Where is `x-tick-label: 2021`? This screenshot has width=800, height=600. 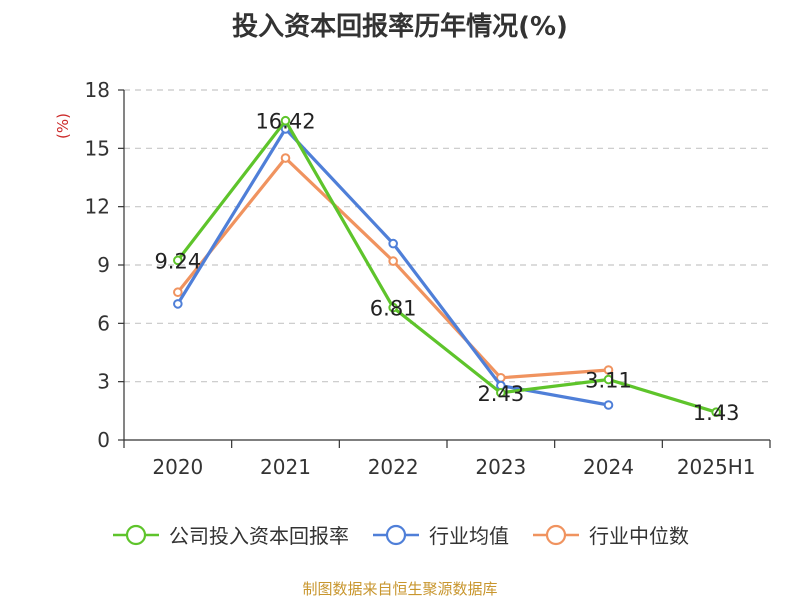
x-tick-label: 2021 is located at coordinates (285, 467).